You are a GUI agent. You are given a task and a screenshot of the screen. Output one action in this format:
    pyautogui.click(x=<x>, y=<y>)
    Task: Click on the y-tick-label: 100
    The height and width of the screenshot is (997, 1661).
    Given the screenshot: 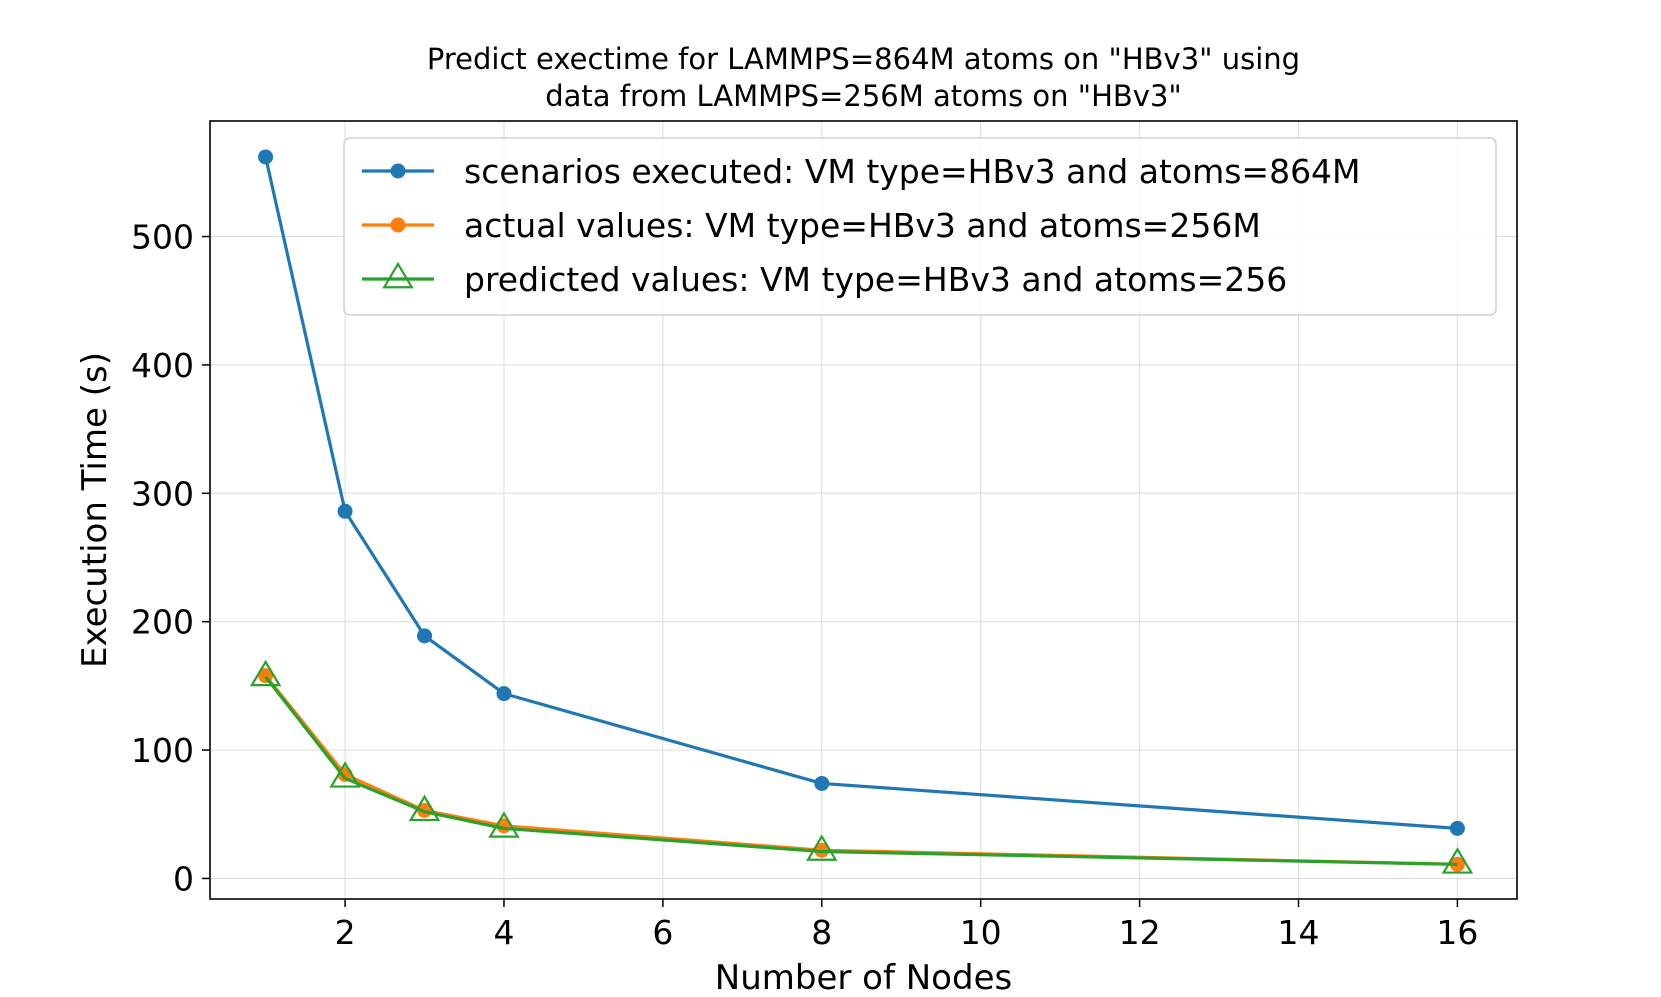 What is the action you would take?
    pyautogui.click(x=162, y=750)
    